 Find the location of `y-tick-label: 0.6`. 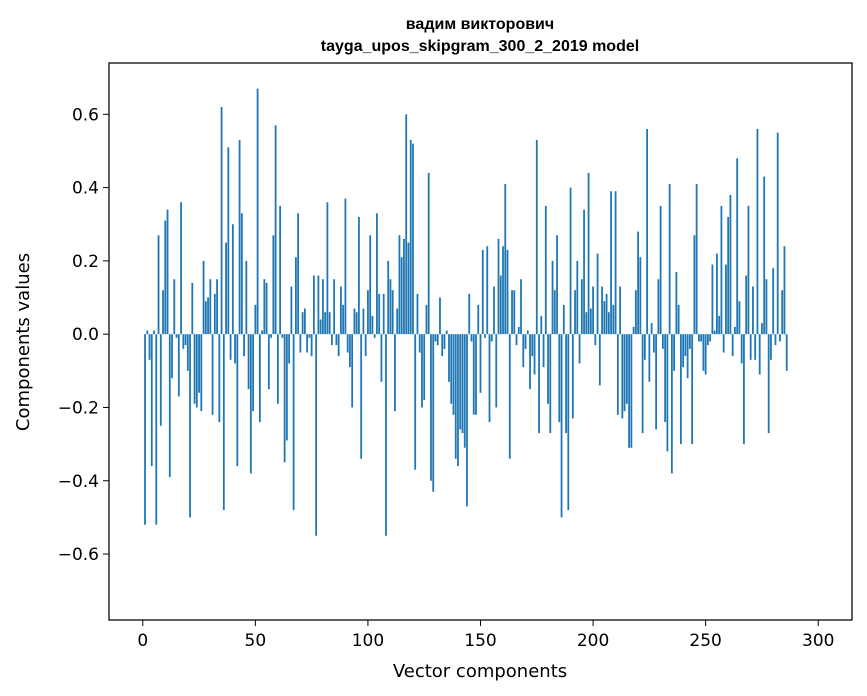

y-tick-label: 0.6 is located at coordinates (85, 115).